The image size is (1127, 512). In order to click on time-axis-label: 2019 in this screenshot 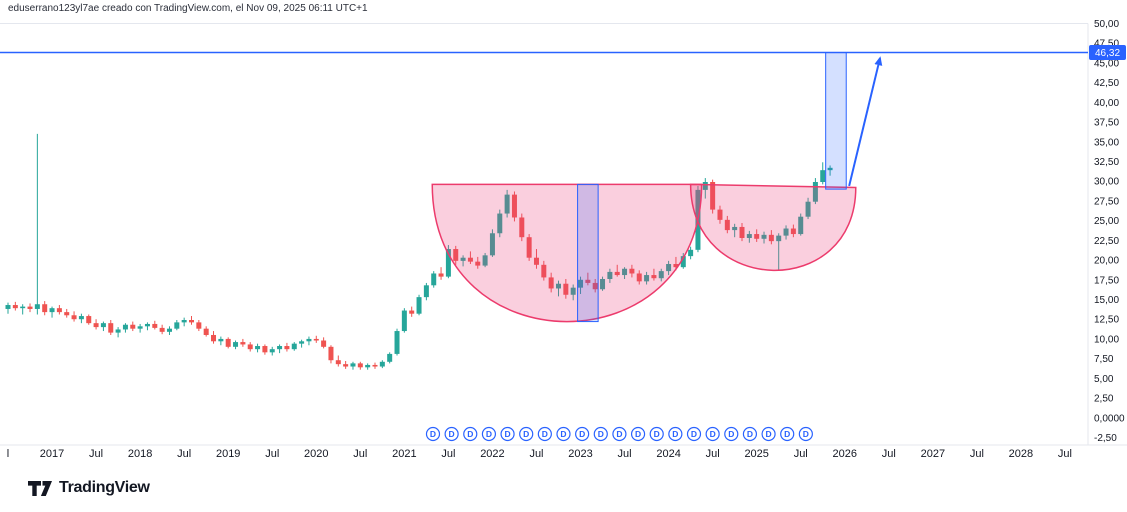, I will do `click(228, 454)`.